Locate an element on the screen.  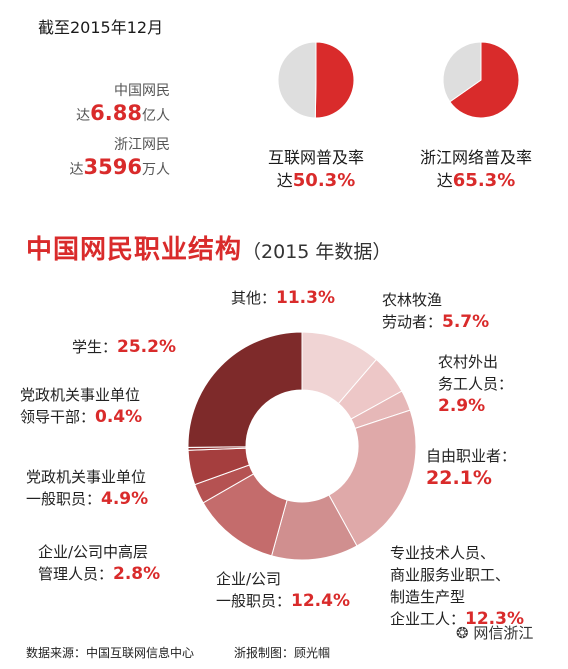
label-freelance: 自由职业者： 22.1% is located at coordinates (471, 467).